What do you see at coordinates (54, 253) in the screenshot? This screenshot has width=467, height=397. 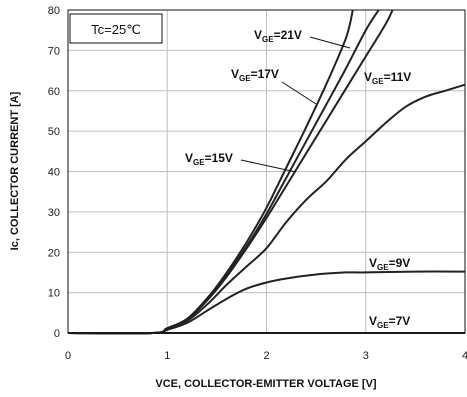 I see `y-tick-label: 20` at bounding box center [54, 253].